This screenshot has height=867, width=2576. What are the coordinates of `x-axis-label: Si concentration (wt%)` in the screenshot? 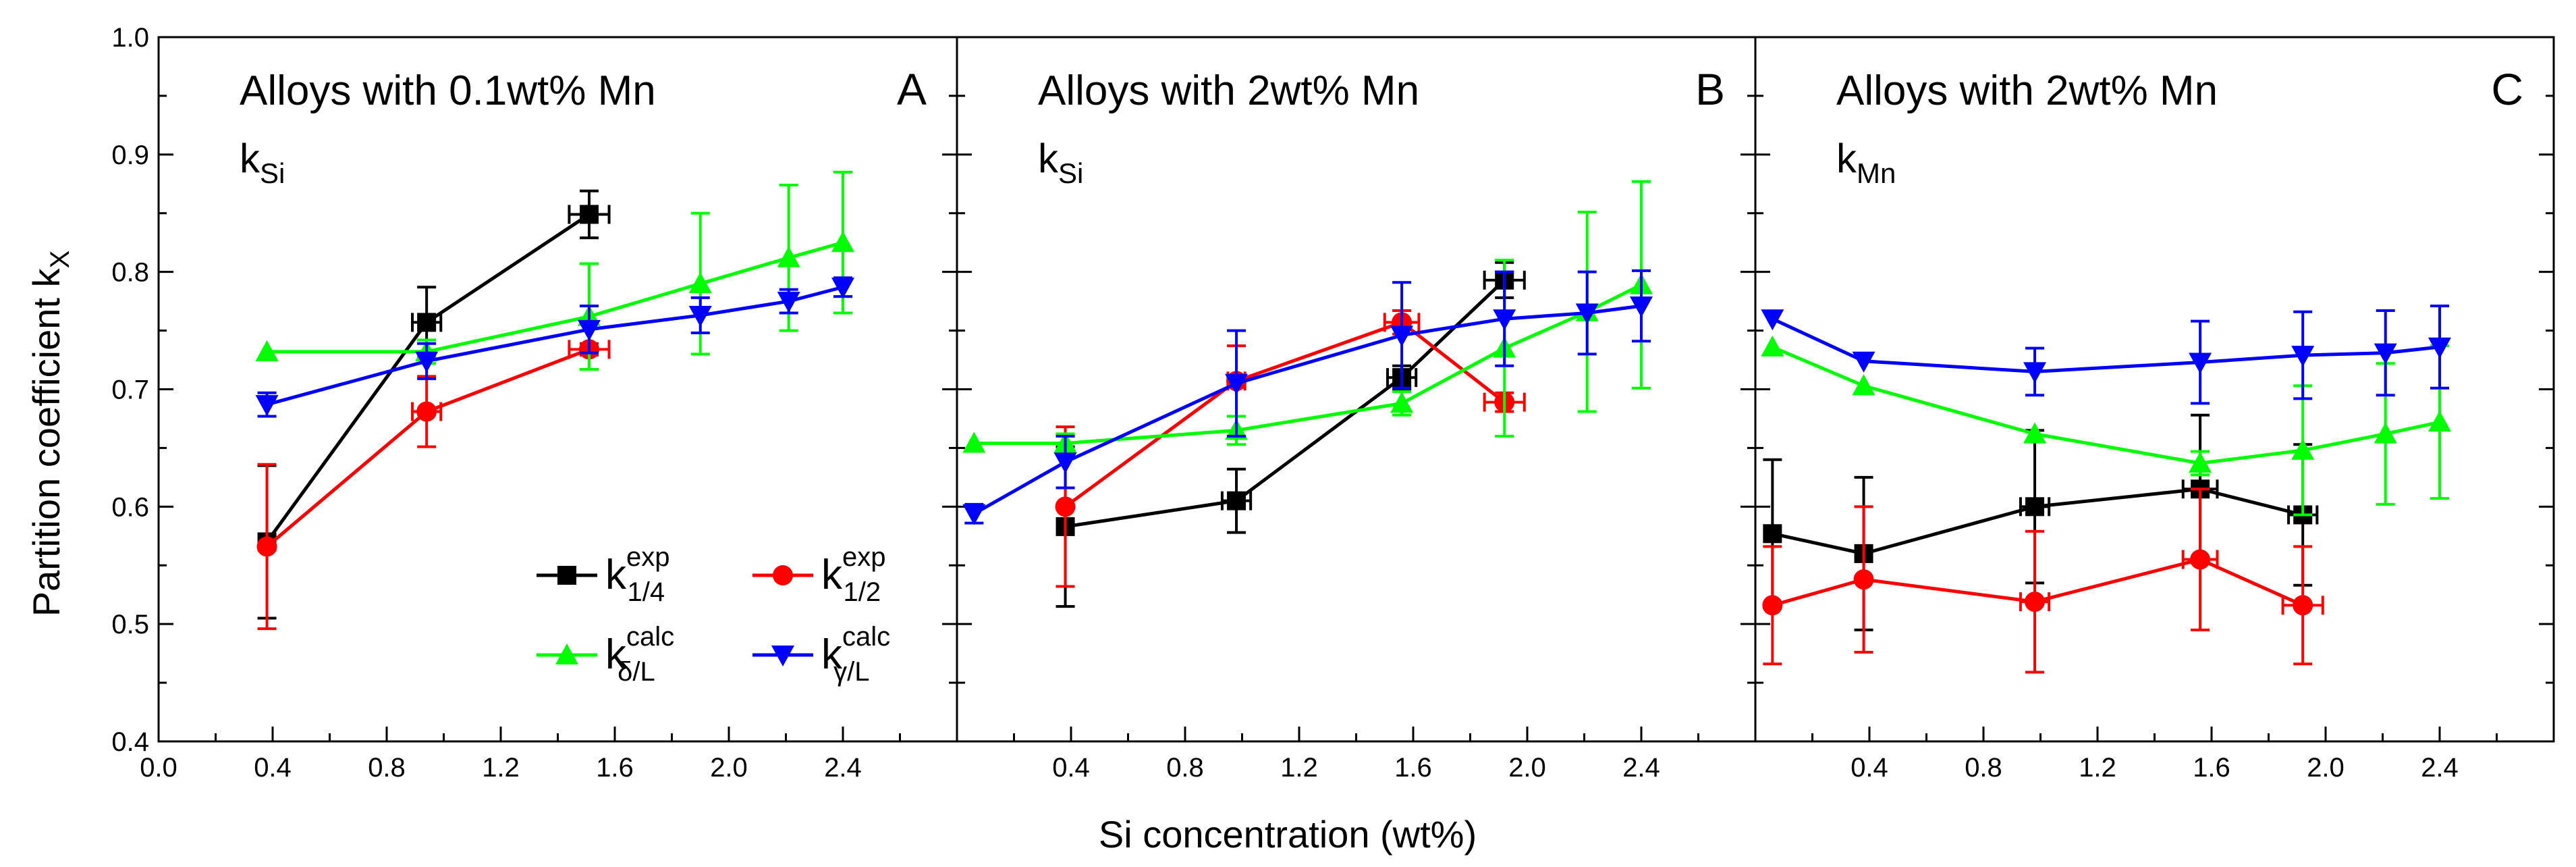 It's located at (1288, 834).